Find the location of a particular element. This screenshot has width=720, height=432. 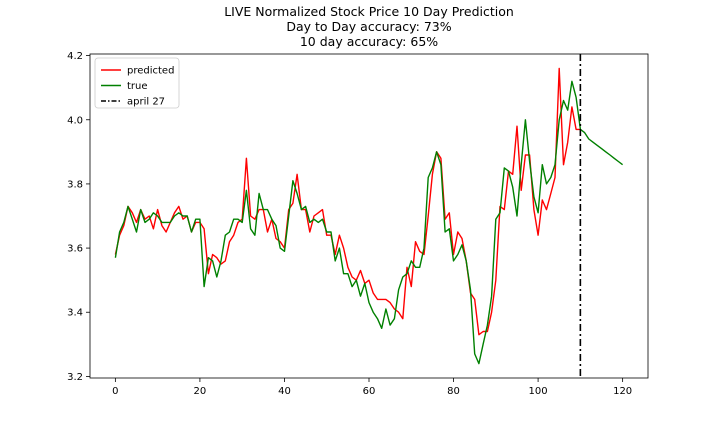

legend-label: true is located at coordinates (137, 86).